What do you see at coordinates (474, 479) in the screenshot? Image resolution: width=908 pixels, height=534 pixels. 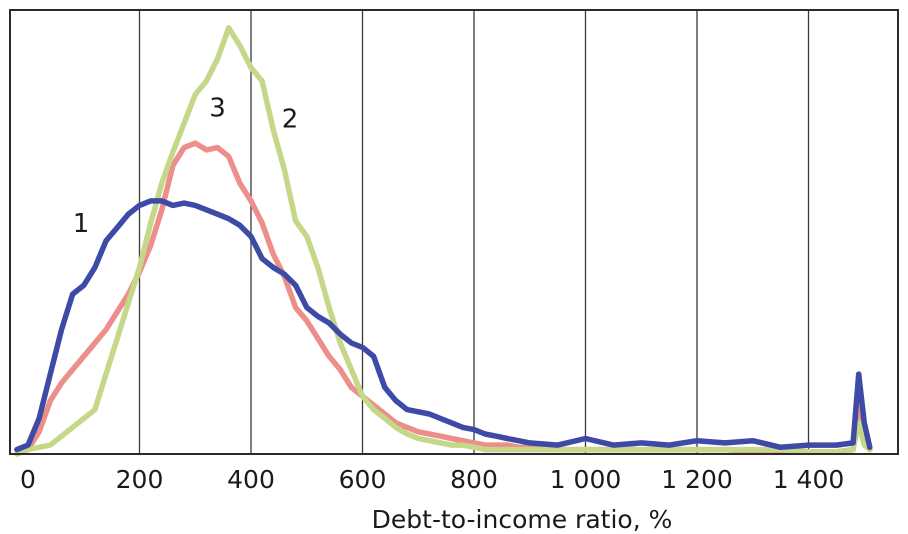 I see `x-tick-label: 800` at bounding box center [474, 479].